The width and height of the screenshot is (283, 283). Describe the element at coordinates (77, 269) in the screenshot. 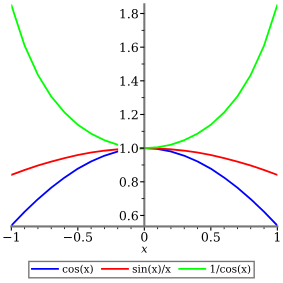

I see `legend-label: cos(x)` at that location.